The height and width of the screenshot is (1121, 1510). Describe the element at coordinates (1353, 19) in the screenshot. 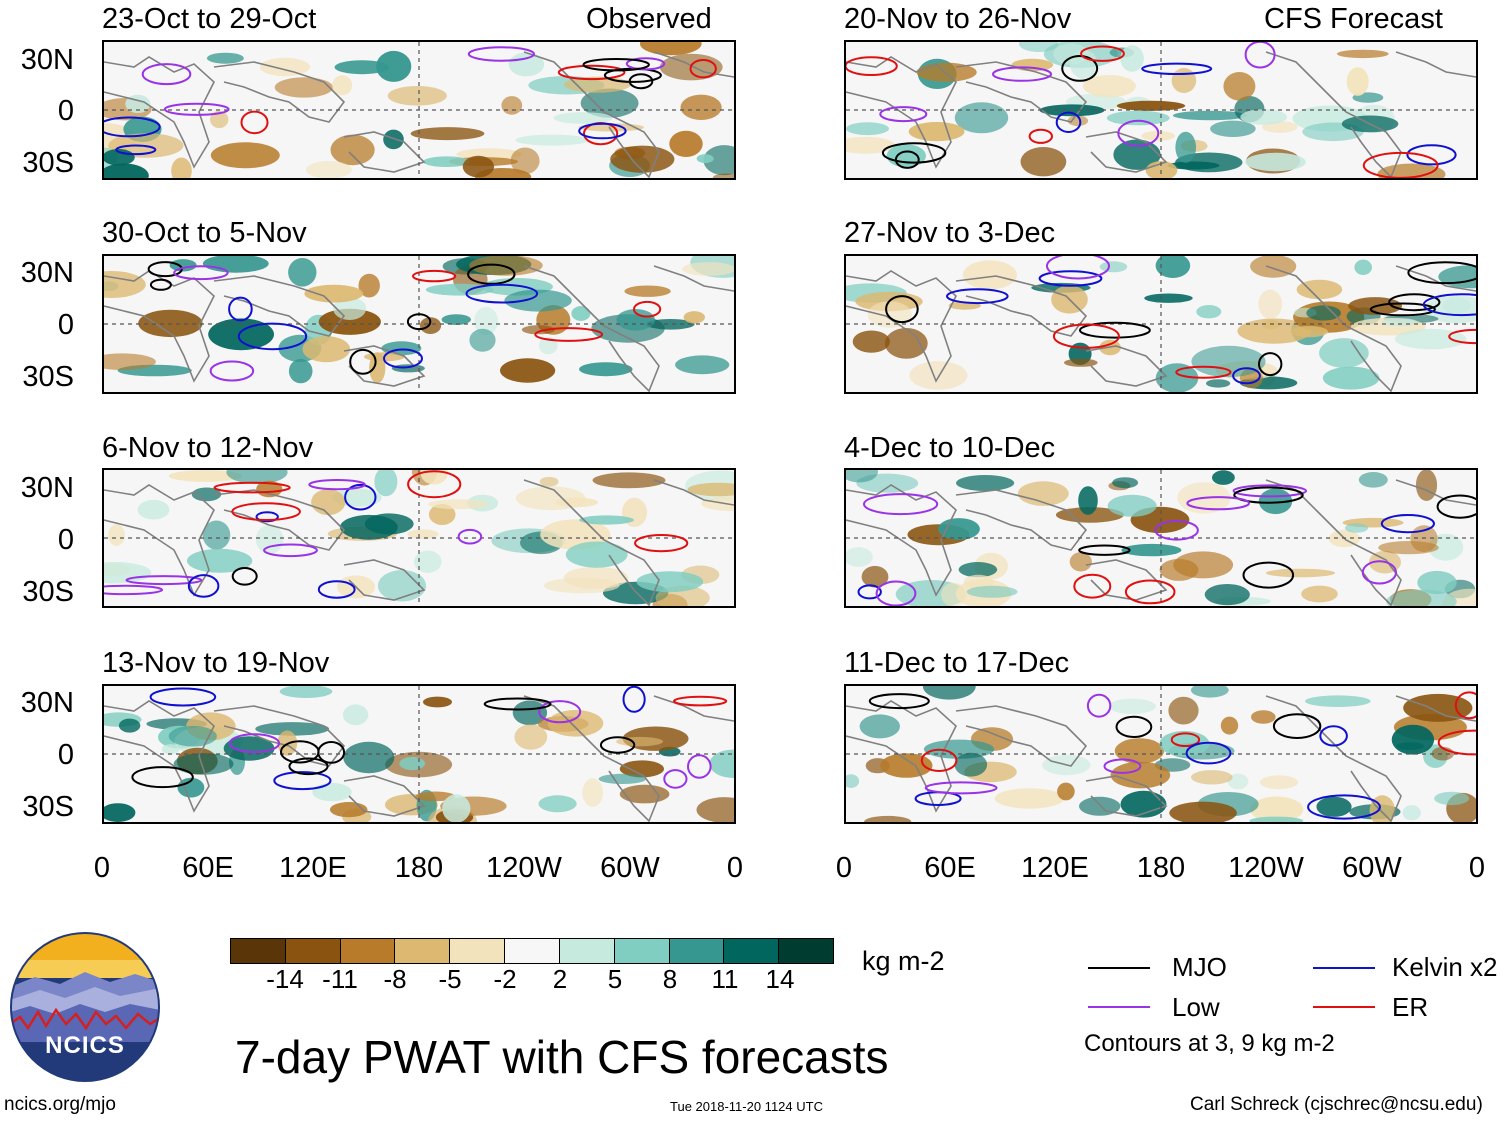

I see `forecast-label: CFS Forecast` at that location.